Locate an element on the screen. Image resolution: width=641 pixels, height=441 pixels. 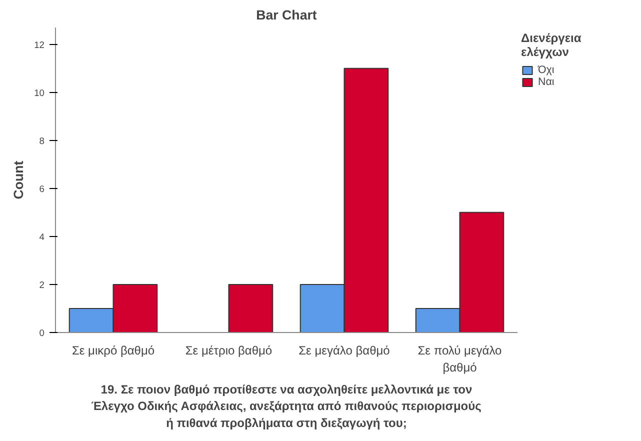
y-tick-label: 2 is located at coordinates (42, 285).